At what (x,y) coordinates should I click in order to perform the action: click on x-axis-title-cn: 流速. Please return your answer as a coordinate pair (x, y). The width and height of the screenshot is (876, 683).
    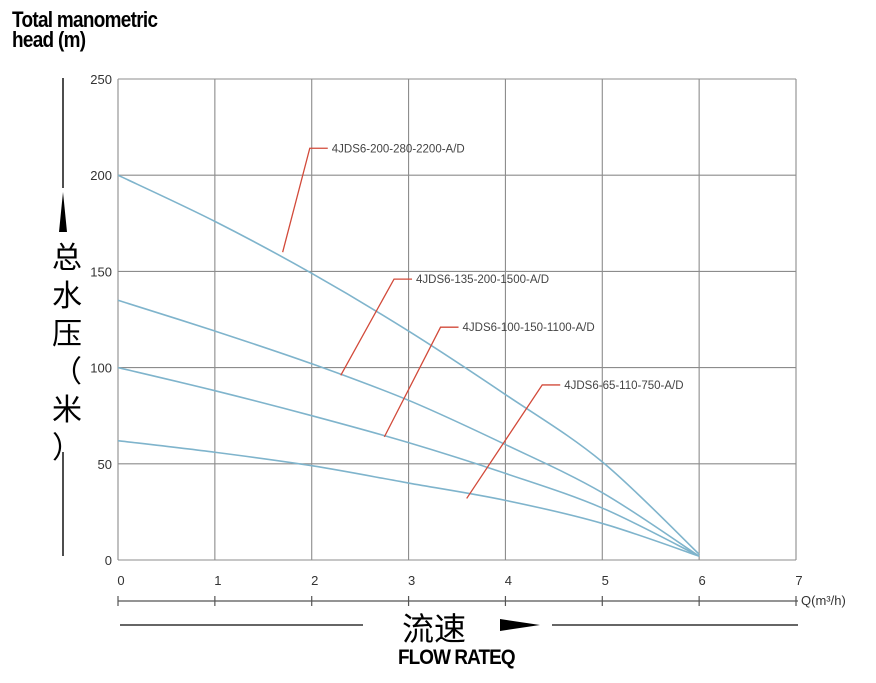
    Looking at the image, I should click on (434, 629).